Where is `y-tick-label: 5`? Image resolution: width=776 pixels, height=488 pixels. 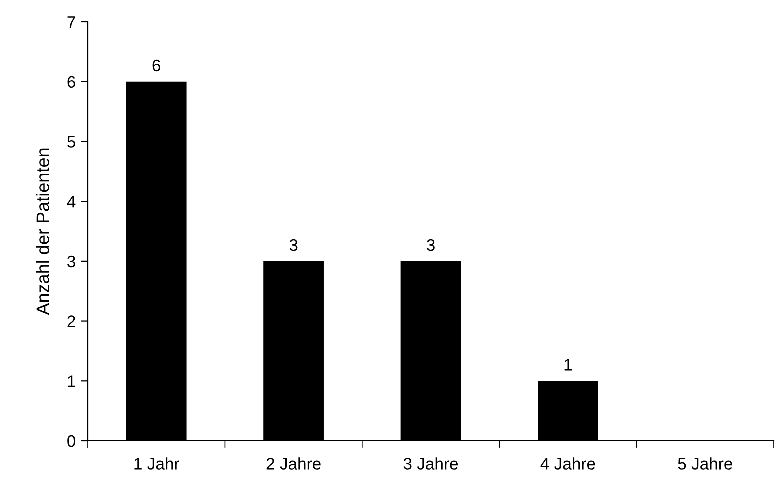 y-tick-label: 5 is located at coordinates (72, 142).